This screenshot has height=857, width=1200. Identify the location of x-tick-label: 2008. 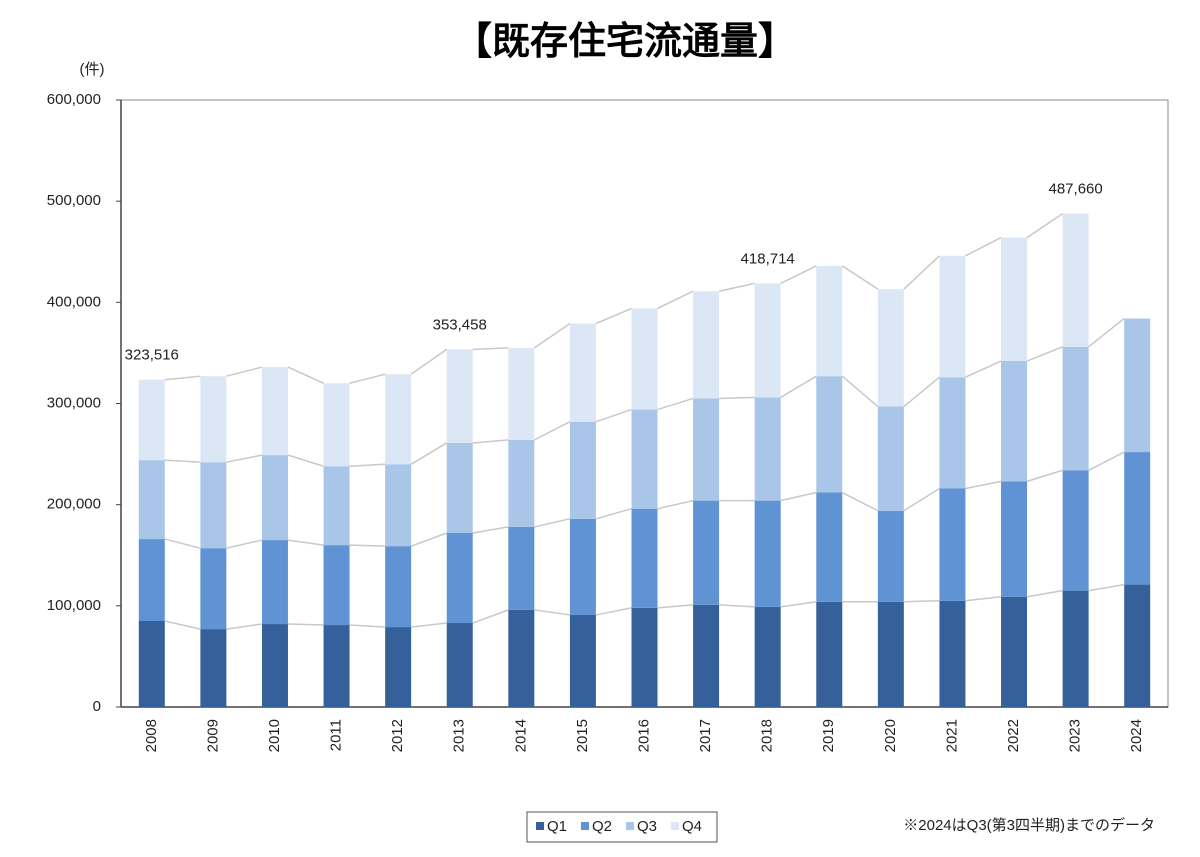
(151, 735).